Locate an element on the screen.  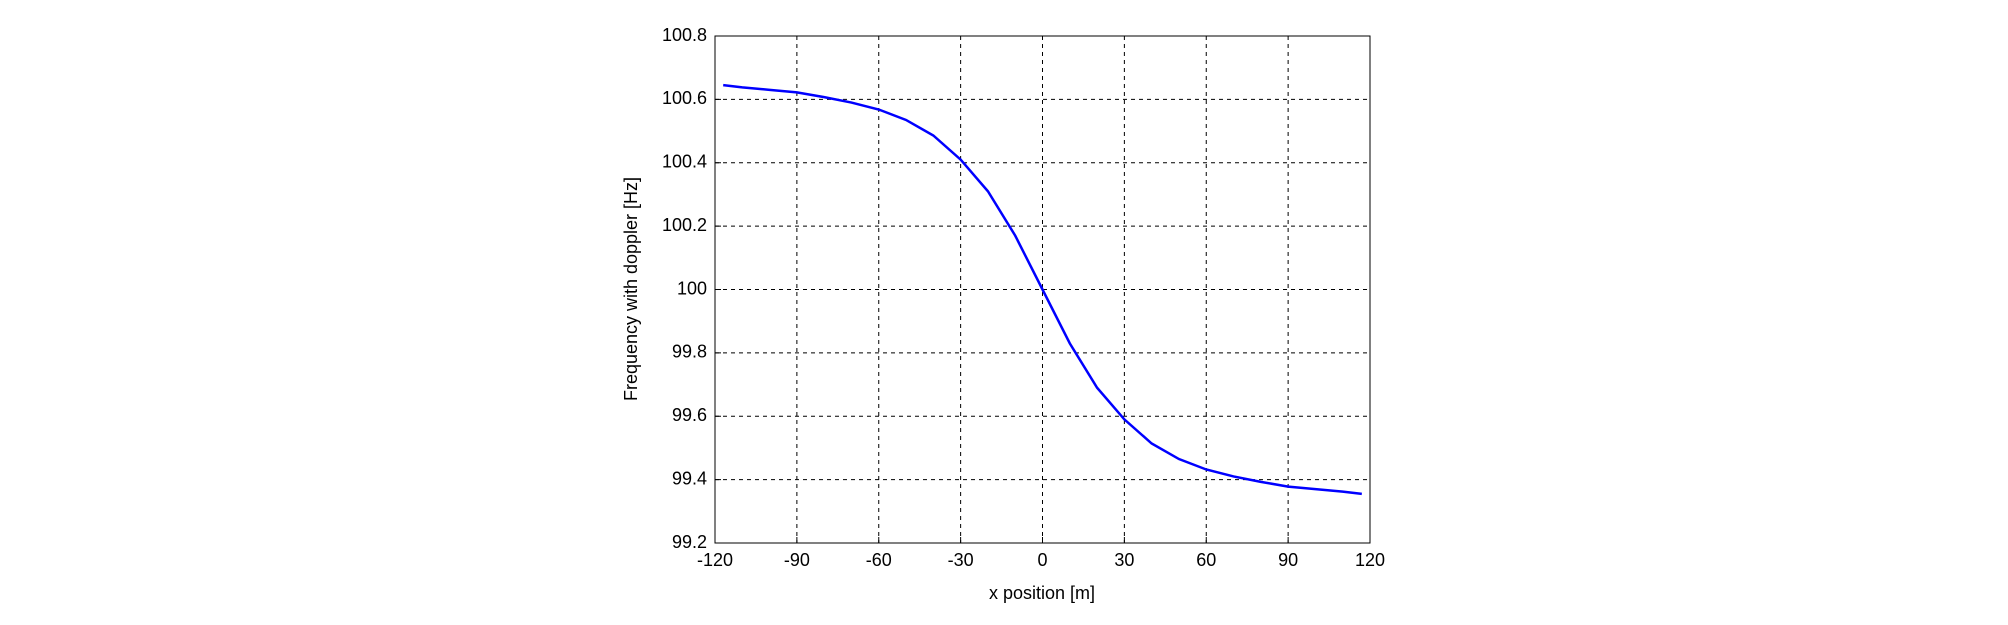
y-tick-label: 99.2 is located at coordinates (689, 542).